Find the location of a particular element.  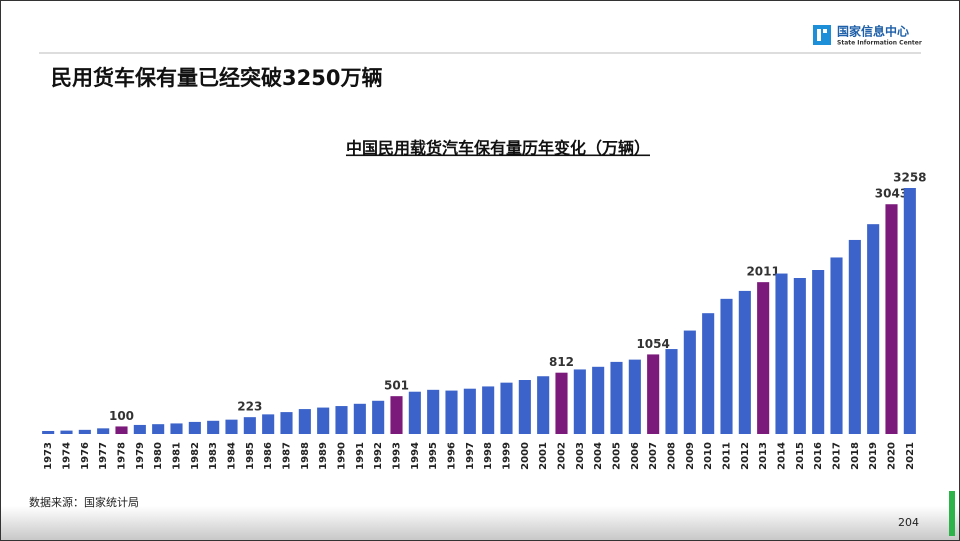

x-tick-label: 2013 is located at coordinates (763, 456).